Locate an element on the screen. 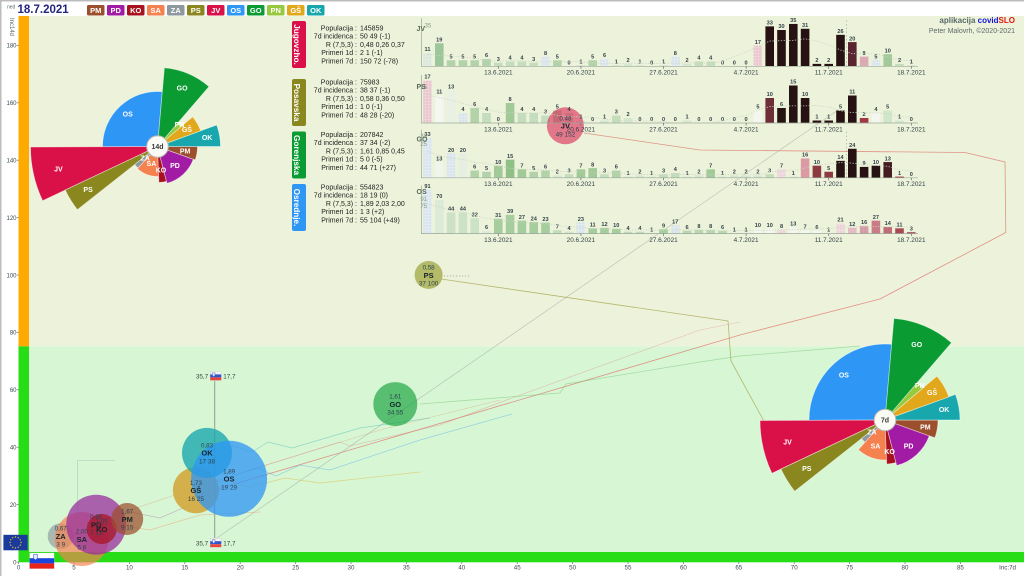  svg-text: 40 is located at coordinates (461, 568).